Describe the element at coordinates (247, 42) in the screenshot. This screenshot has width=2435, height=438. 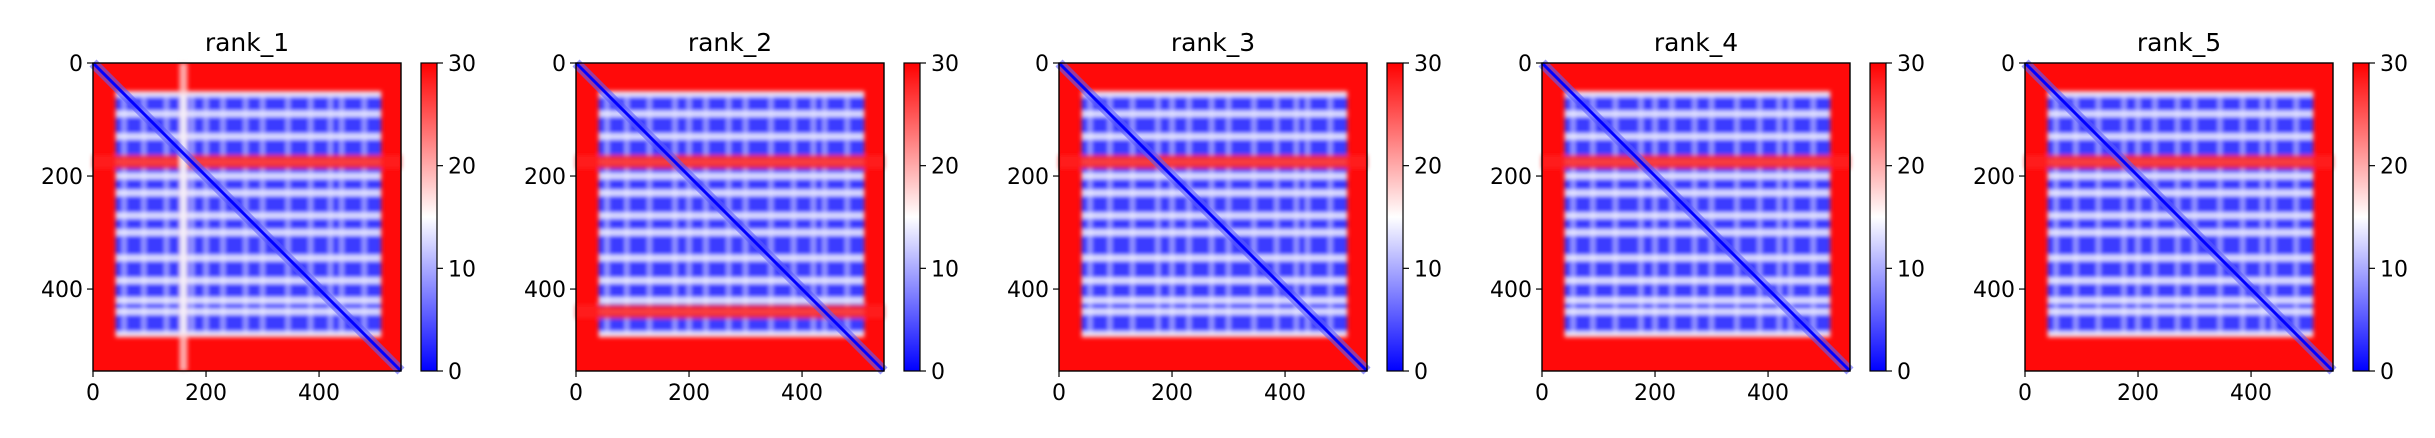
I see `panel-title: rank_1` at that location.